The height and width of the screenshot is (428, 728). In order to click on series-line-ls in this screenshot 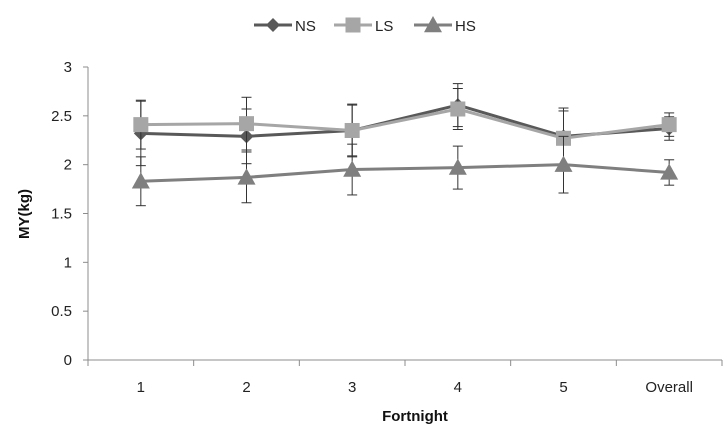, I will do `click(405, 123)`.